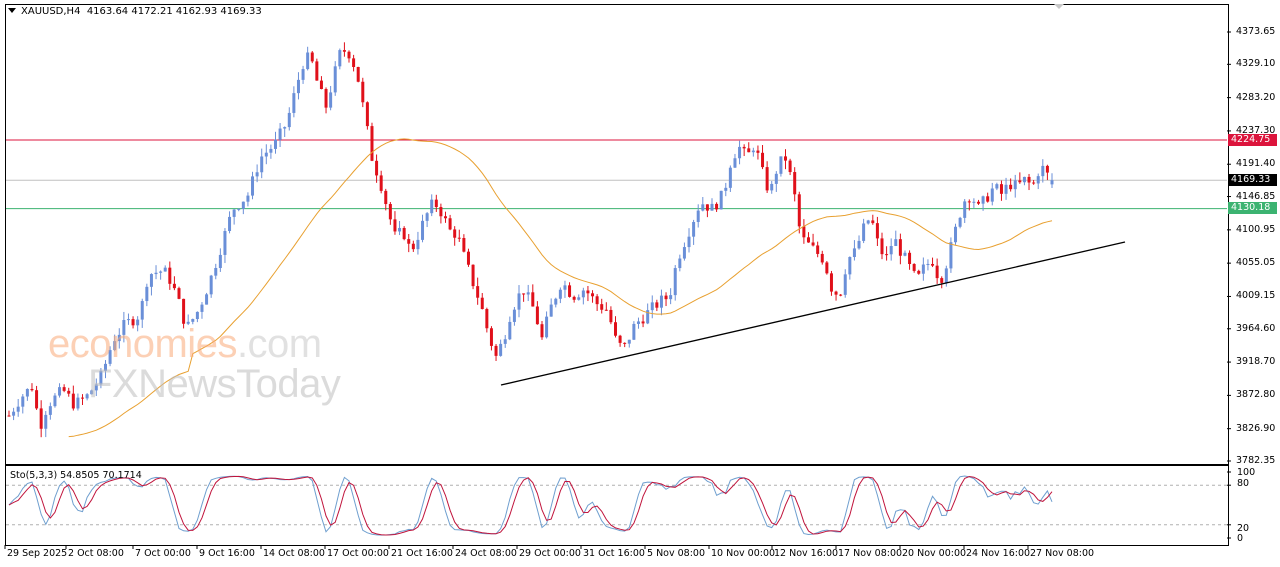  What do you see at coordinates (76, 475) in the screenshot?
I see `stochastic-label: Sto(5,3,3) 54.8505 70.1714` at bounding box center [76, 475].